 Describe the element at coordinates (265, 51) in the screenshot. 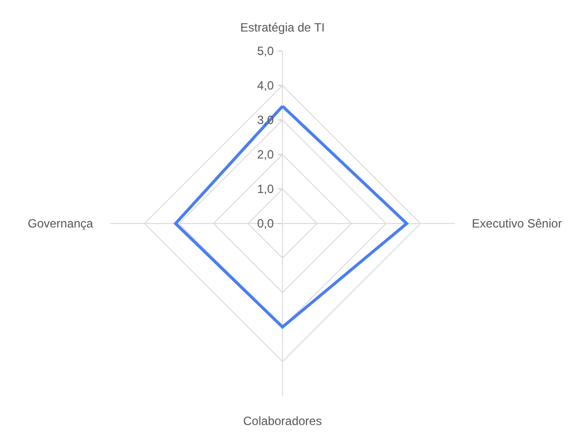

I see `y-tick-label: 5,0` at that location.